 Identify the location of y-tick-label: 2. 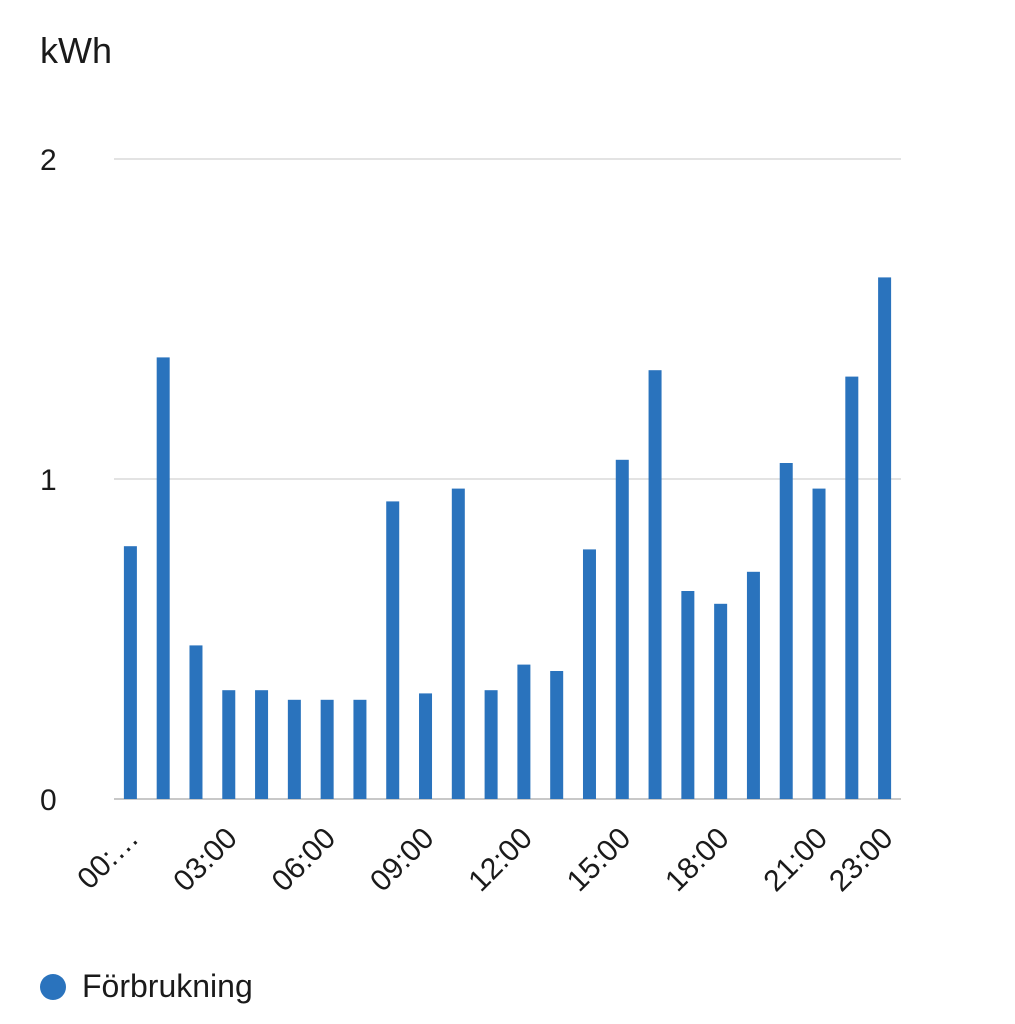
(48, 160).